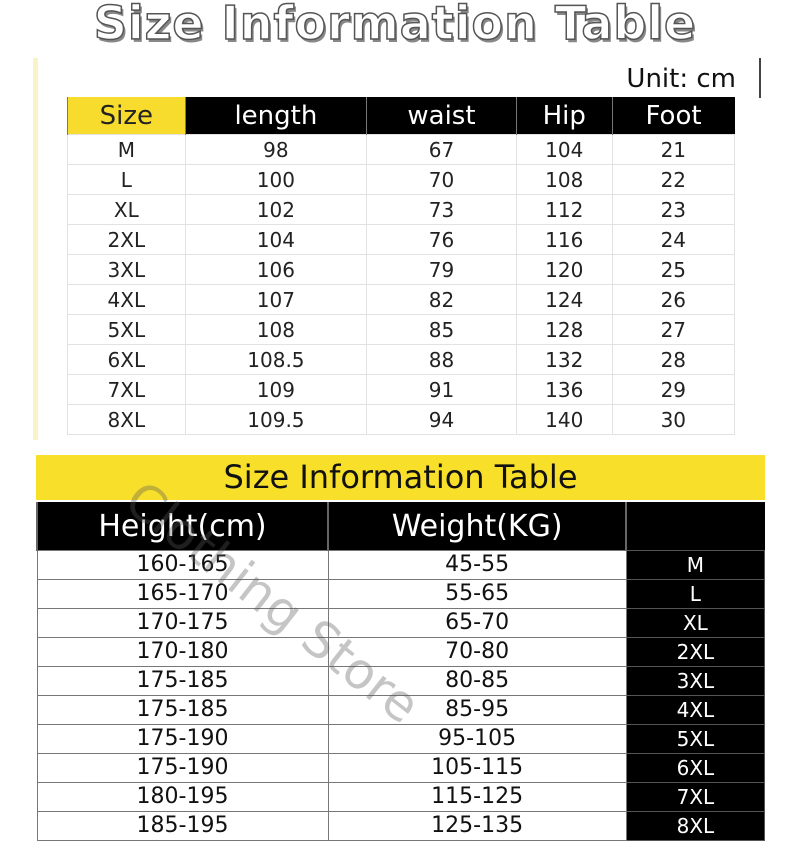 This screenshot has width=790, height=862. Describe the element at coordinates (182, 826) in the screenshot. I see `table-cell: 185-195` at that location.